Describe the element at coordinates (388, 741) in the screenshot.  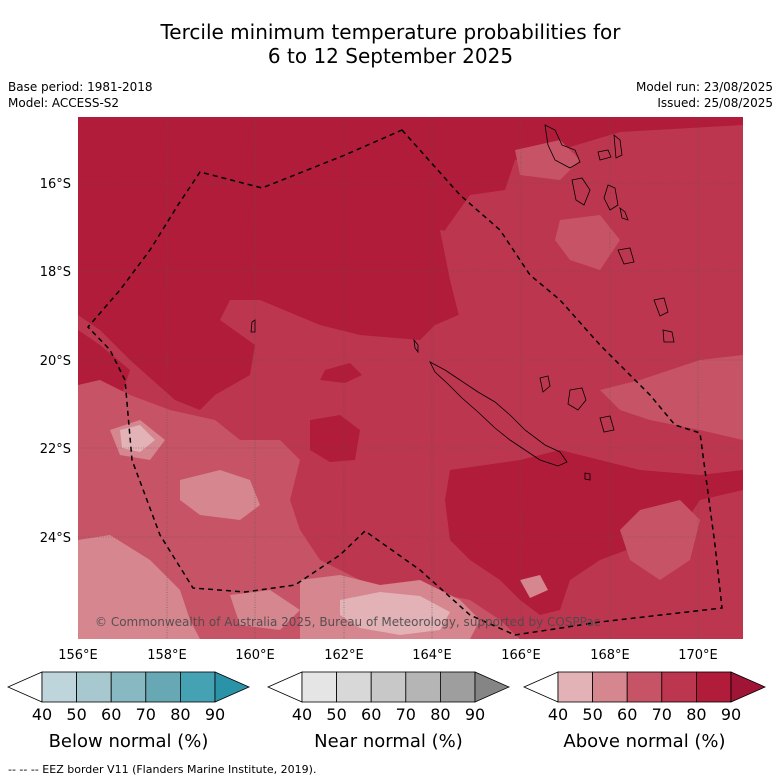
I see `near-normal-label: Near normal (%)` at that location.